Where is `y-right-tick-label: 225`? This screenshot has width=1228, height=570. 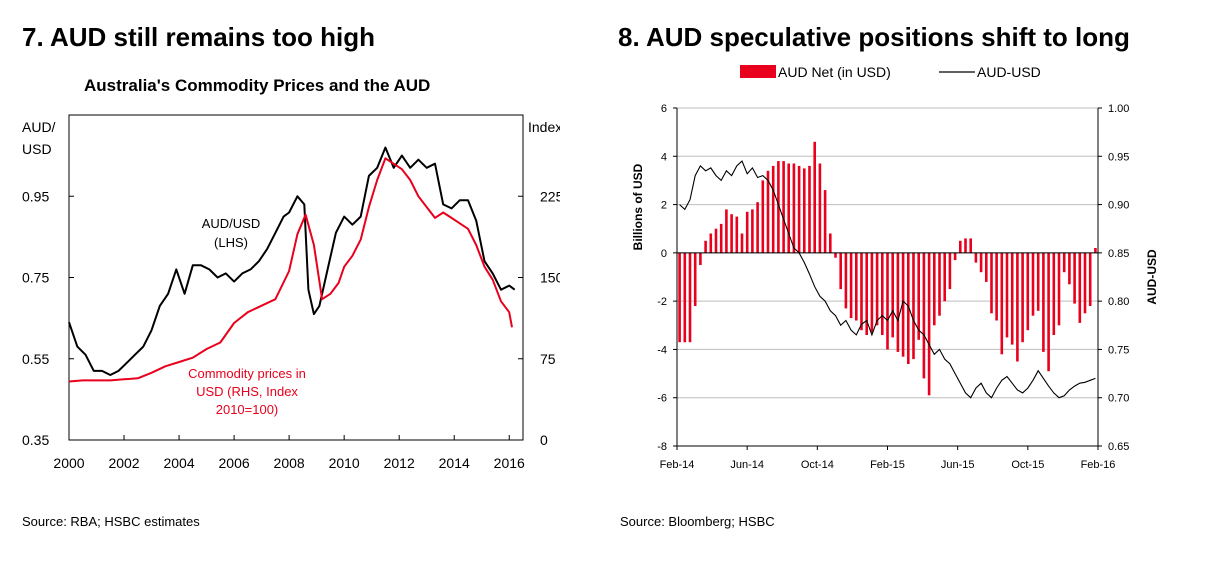 y-right-tick-label: 225 is located at coordinates (550, 196).